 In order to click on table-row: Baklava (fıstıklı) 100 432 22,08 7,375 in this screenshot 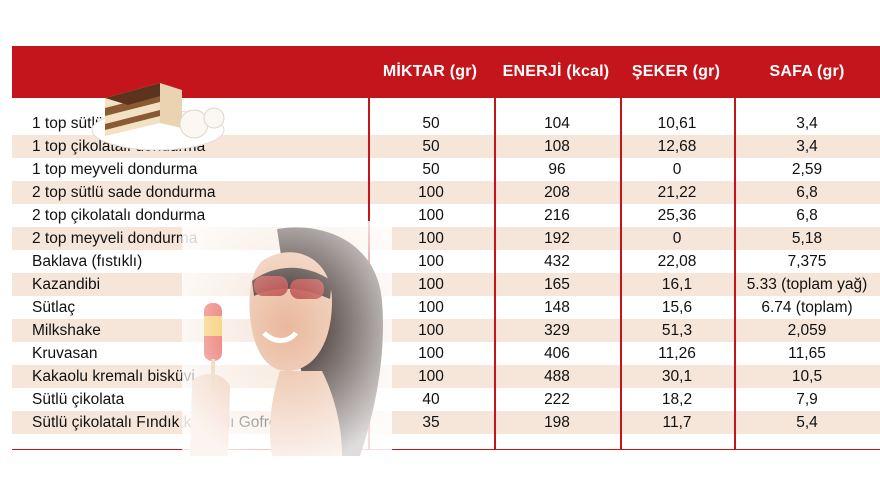, I will do `click(446, 261)`.